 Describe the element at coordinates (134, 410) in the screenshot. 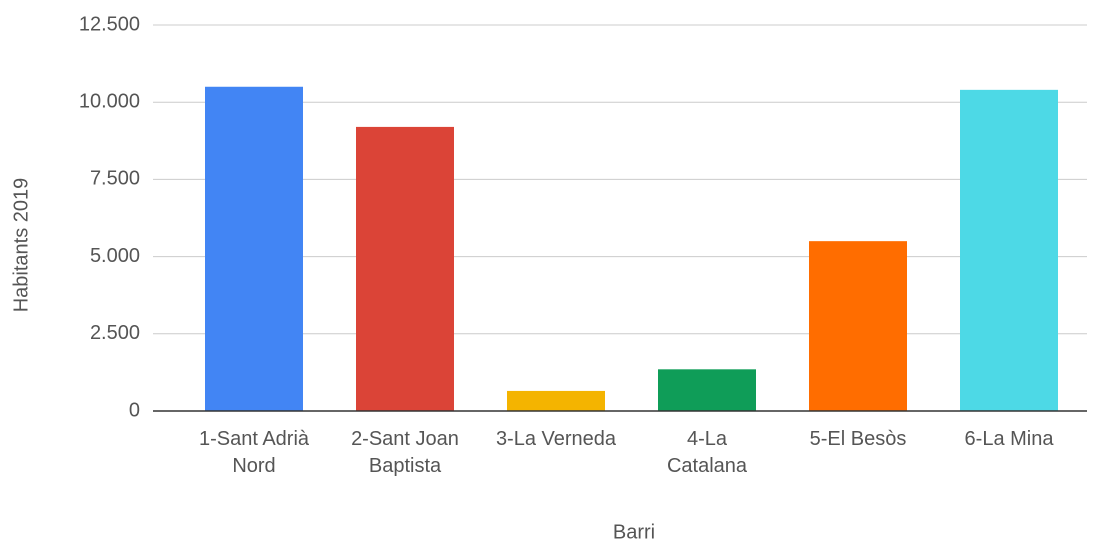

I see `y-tick-label: 0` at that location.